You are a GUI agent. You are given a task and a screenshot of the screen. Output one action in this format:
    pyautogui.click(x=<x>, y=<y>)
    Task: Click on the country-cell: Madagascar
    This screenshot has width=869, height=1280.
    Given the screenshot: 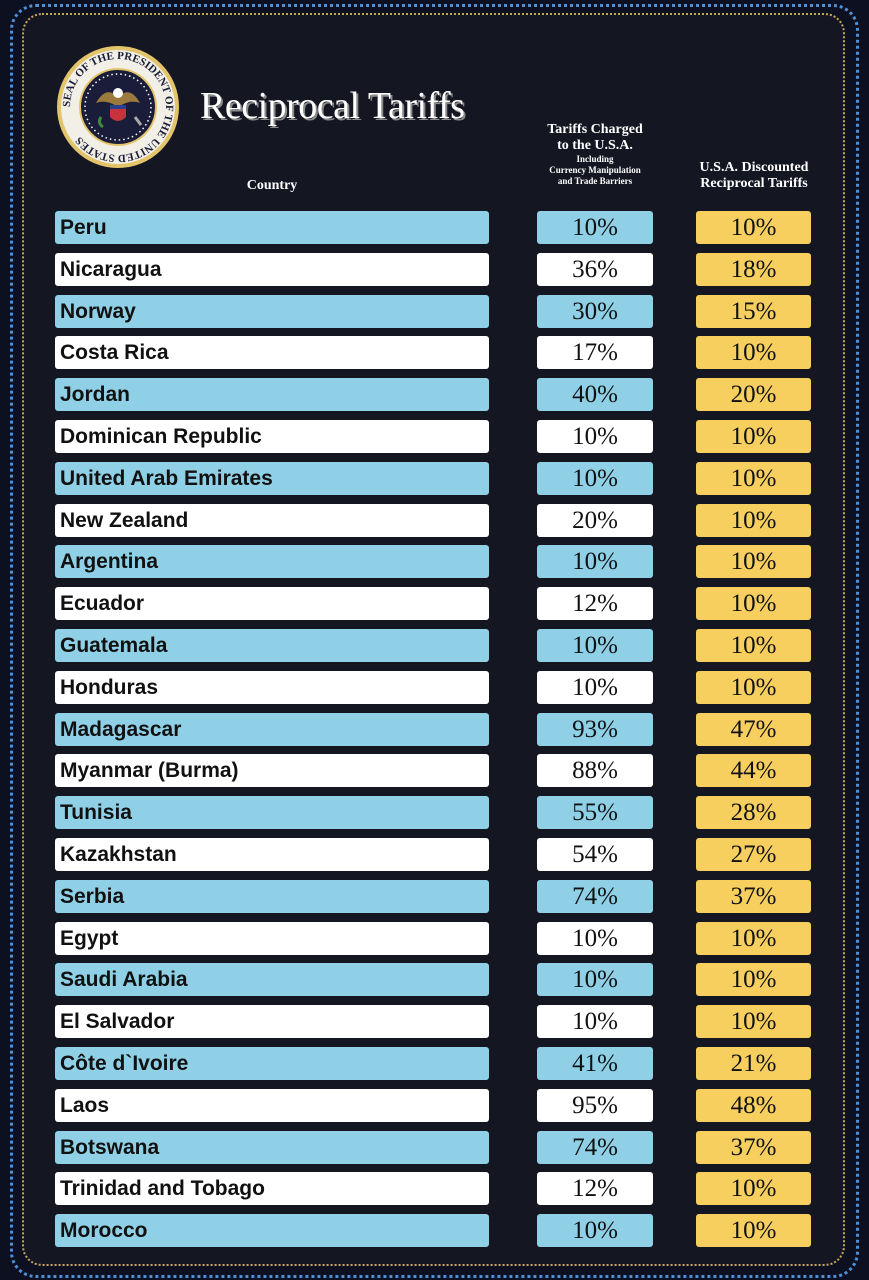 What is the action you would take?
    pyautogui.click(x=272, y=729)
    